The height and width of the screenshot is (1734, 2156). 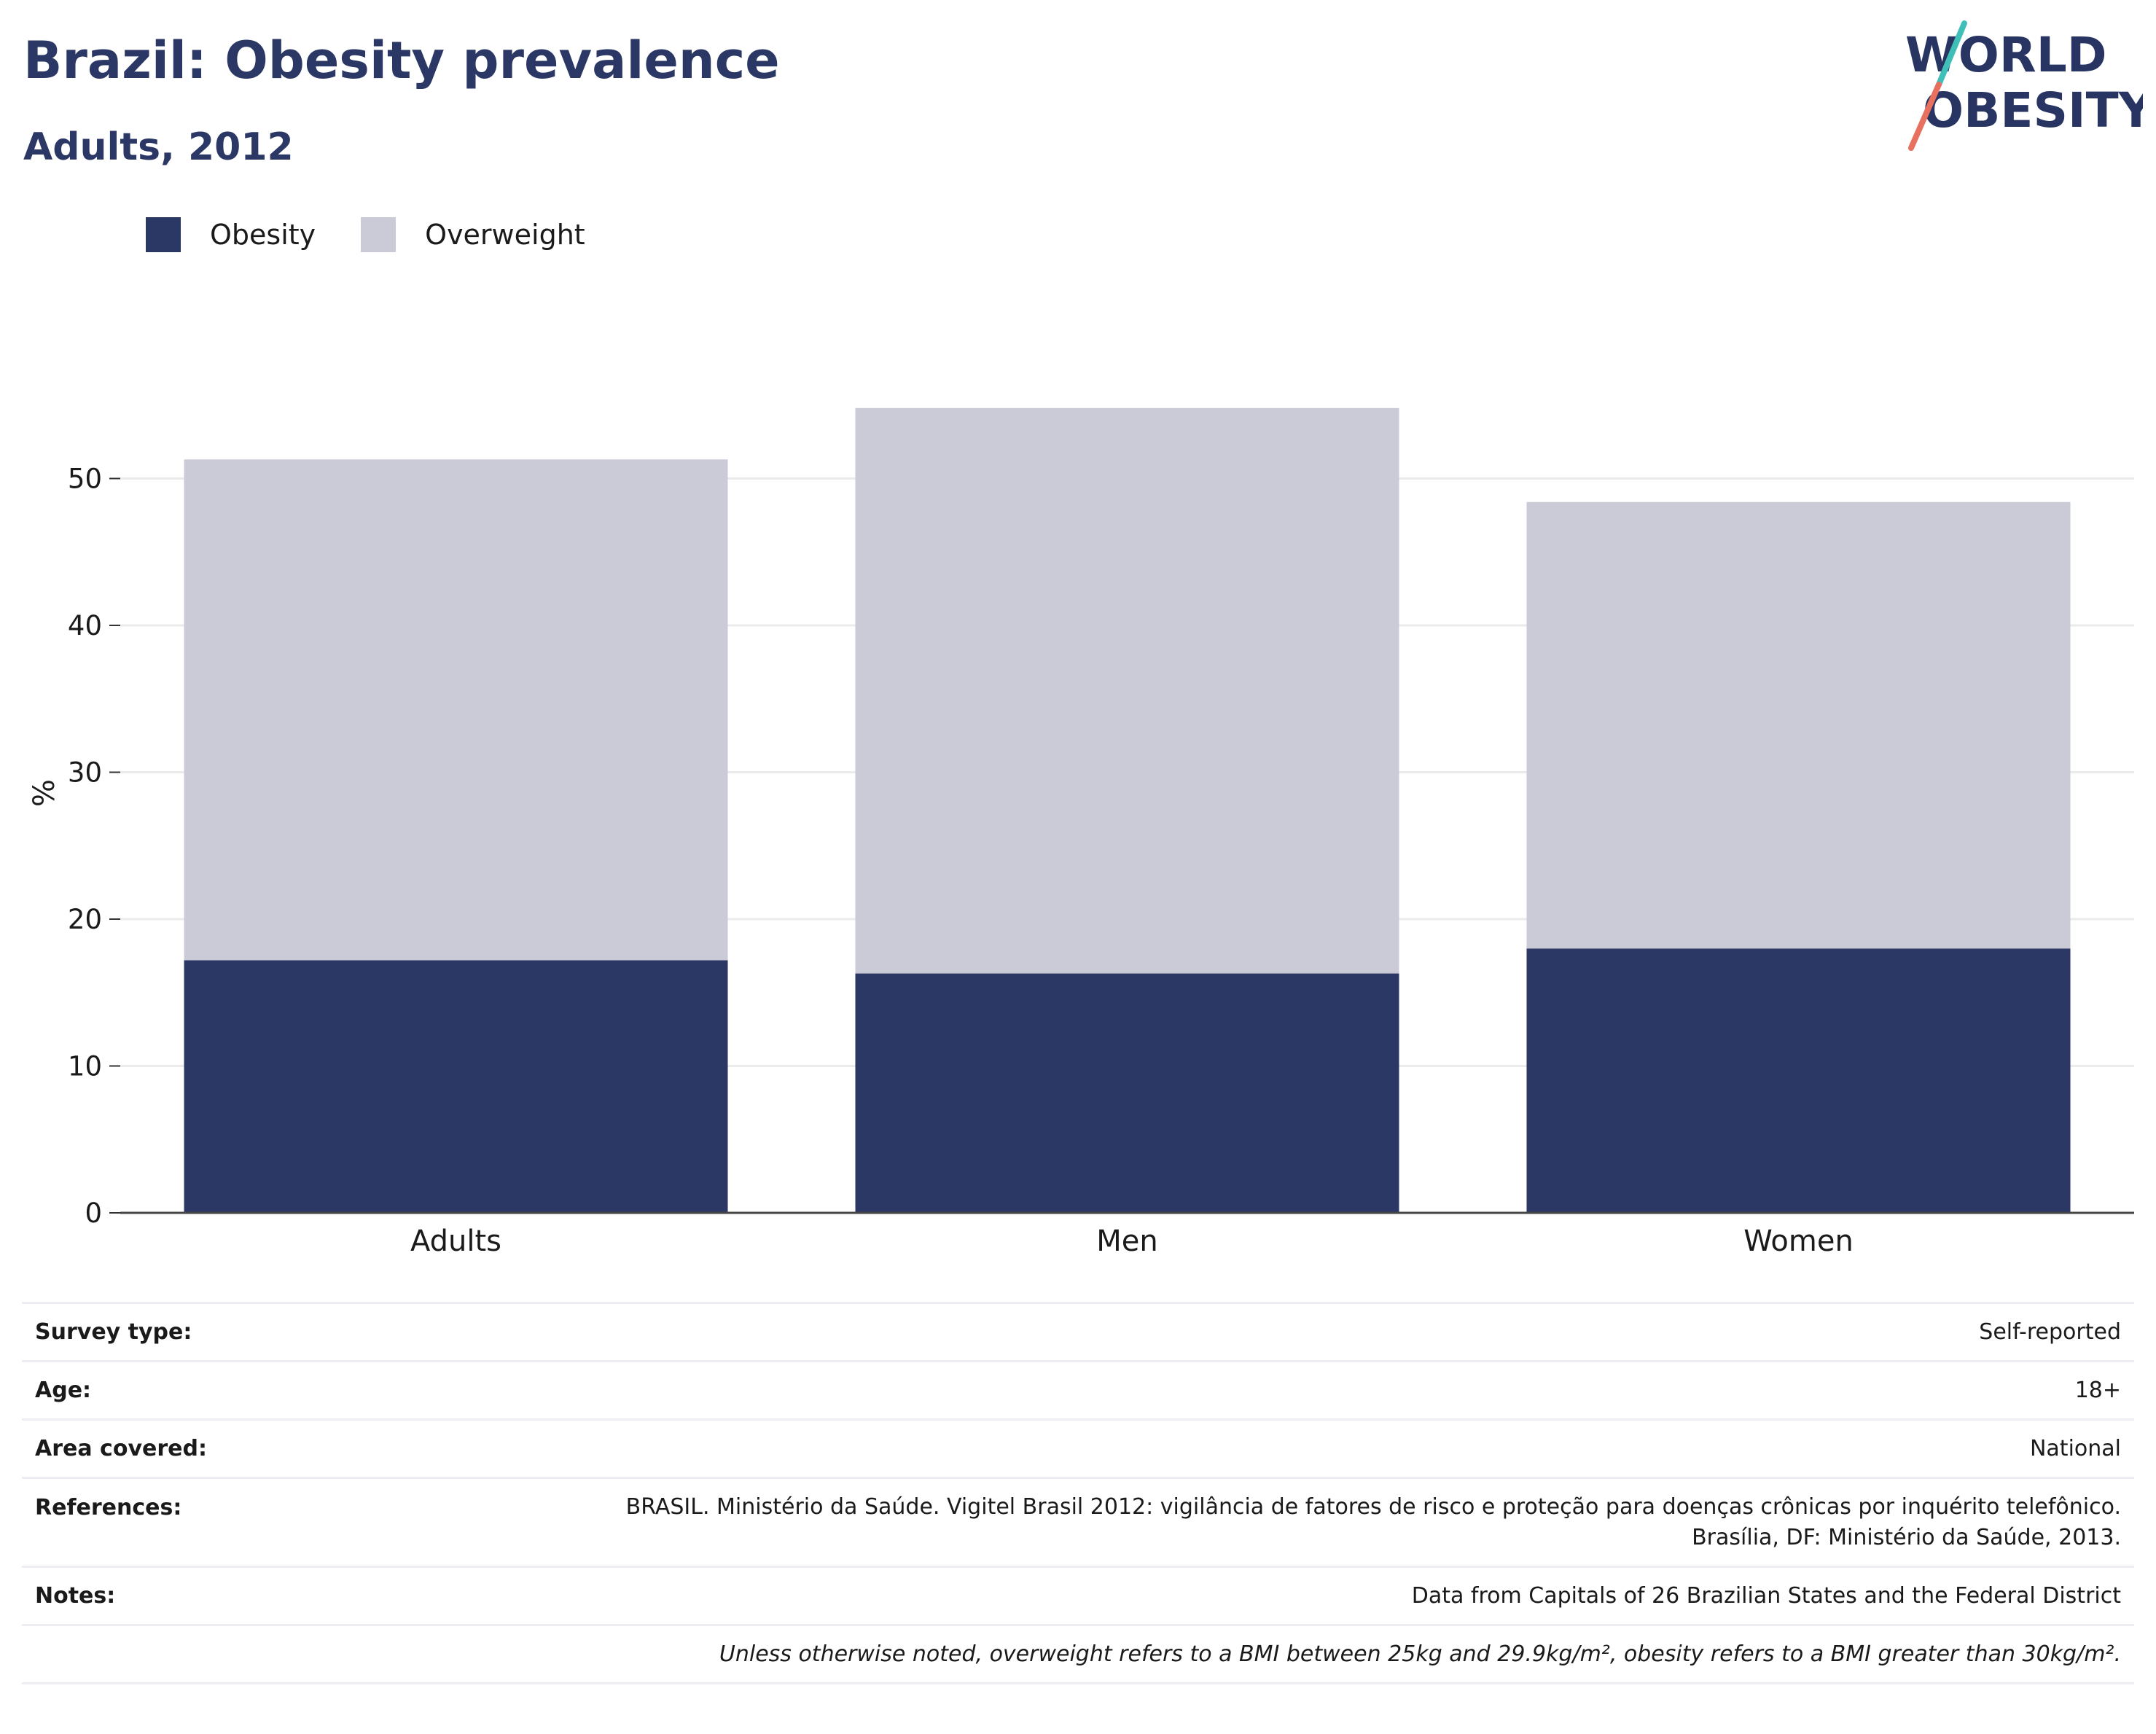 What do you see at coordinates (2006, 55) in the screenshot?
I see `logo-line1: WORLD` at bounding box center [2006, 55].